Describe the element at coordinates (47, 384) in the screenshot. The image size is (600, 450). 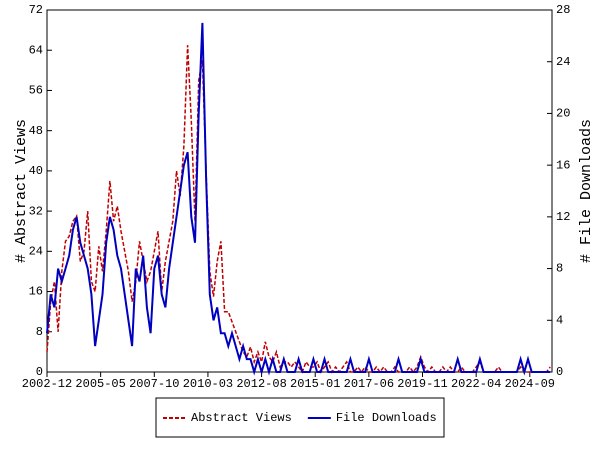
I see `x-tick-label: 2002-12` at that location.